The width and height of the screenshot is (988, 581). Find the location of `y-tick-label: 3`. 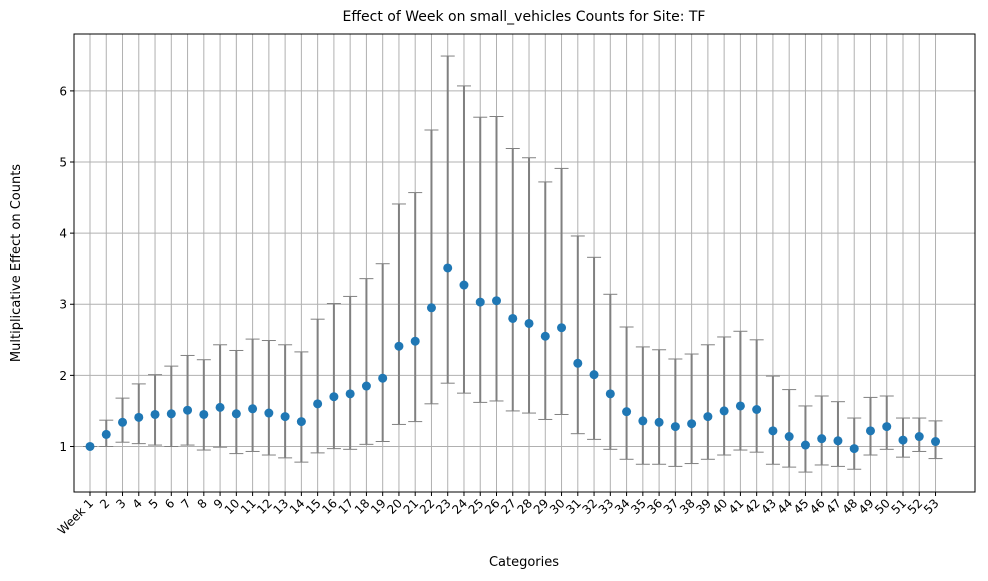

y-tick-label: 3 is located at coordinates (63, 305).